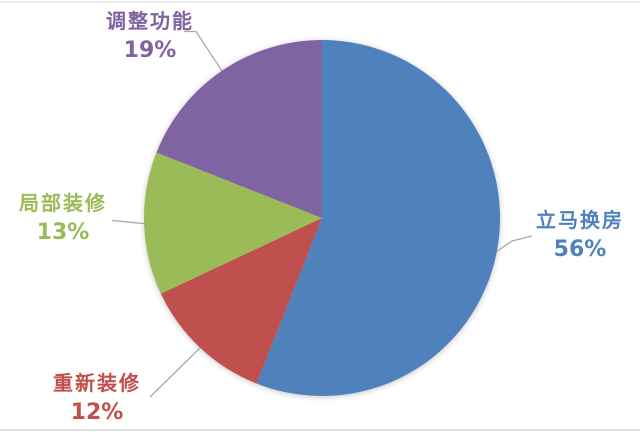  Describe the element at coordinates (320, 430) in the screenshot. I see `bottom-border-line` at that location.